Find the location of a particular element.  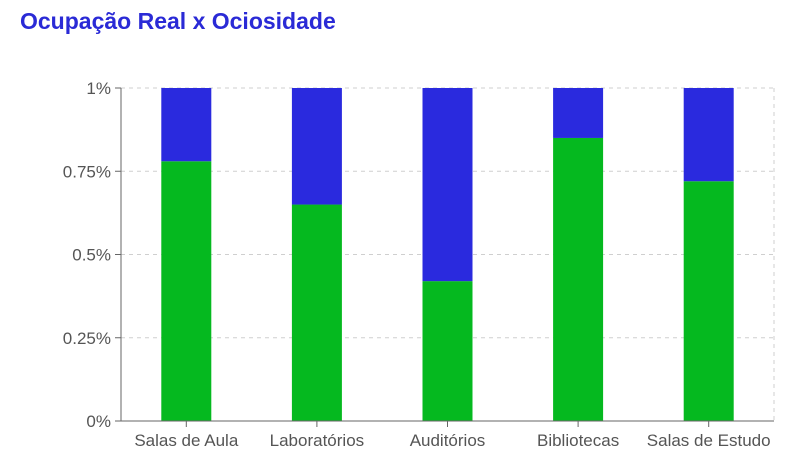

y-tick-label-1: 0.25% is located at coordinates (87, 338).